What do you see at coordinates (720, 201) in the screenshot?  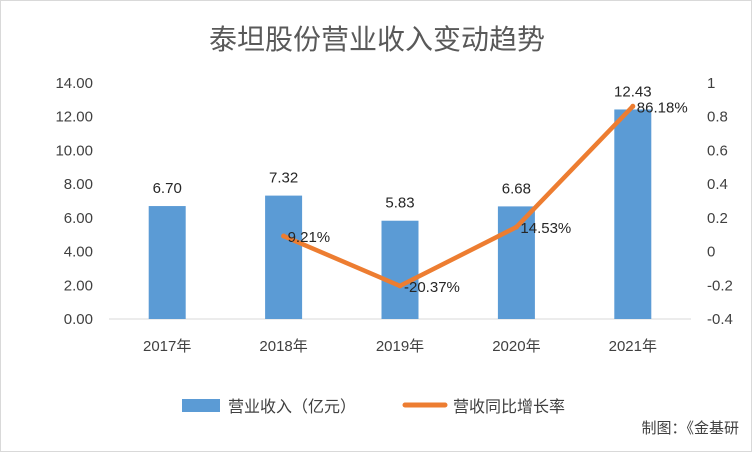 I see `right-axis: -0.4 -0.2 0 0.2 0.4 0.6 0.8 1` at bounding box center [720, 201].